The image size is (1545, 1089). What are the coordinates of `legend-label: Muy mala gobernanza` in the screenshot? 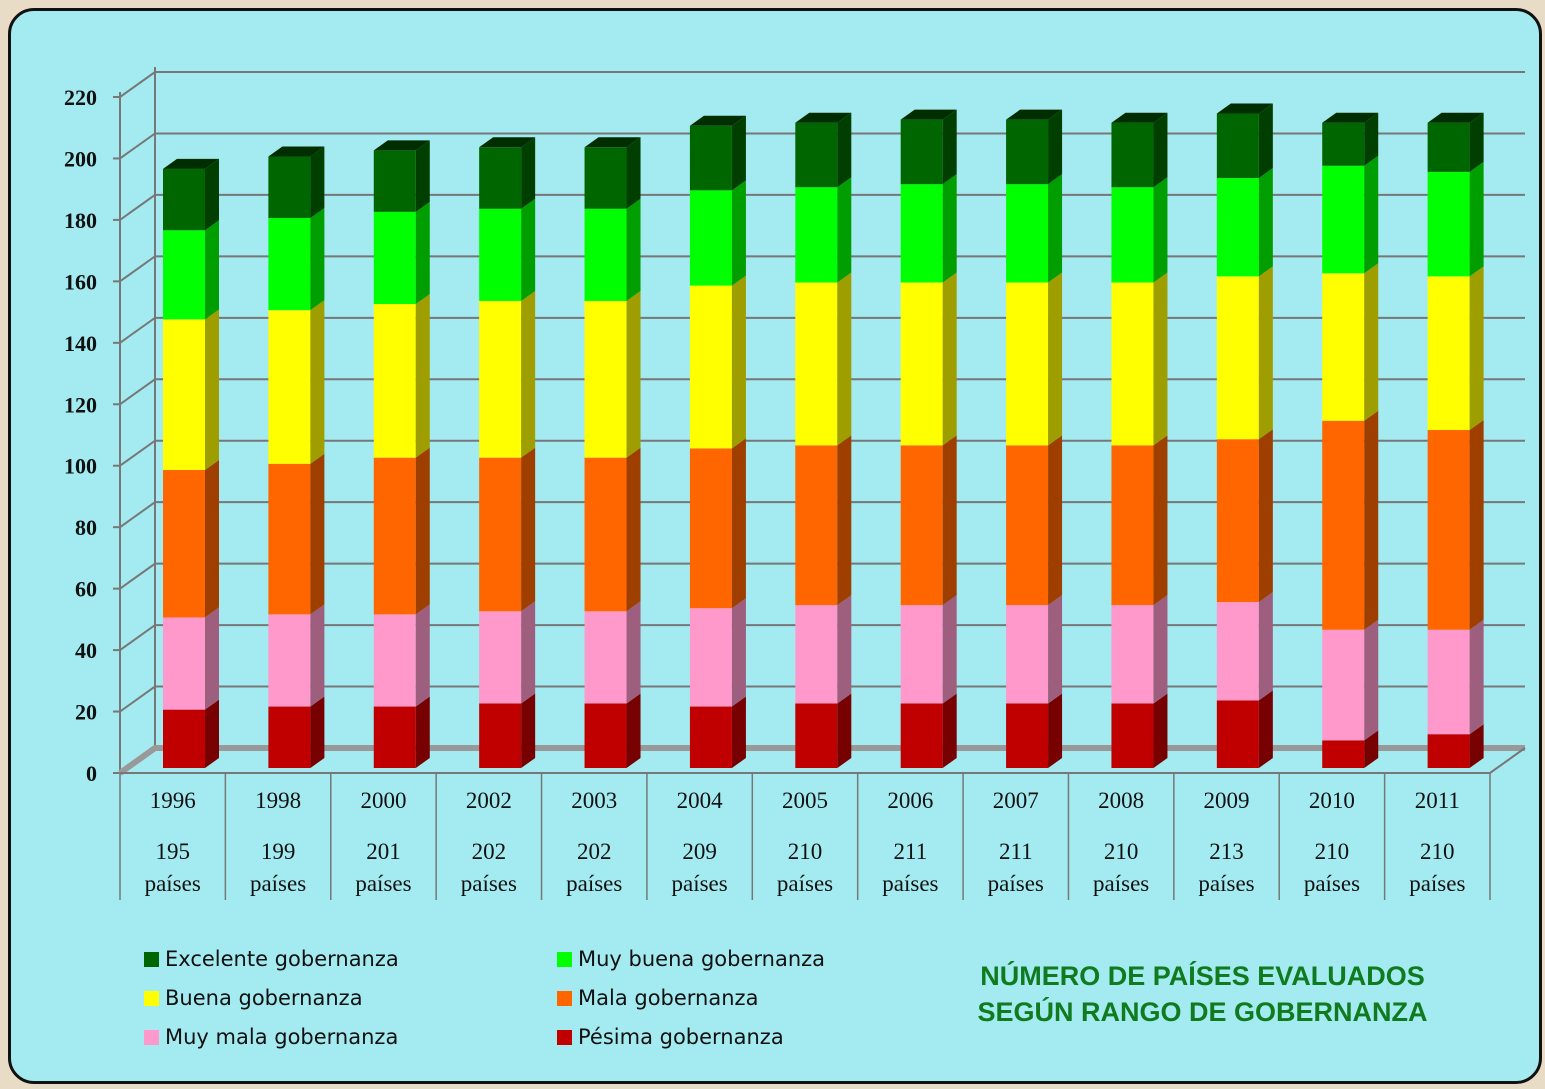 It's located at (282, 1037).